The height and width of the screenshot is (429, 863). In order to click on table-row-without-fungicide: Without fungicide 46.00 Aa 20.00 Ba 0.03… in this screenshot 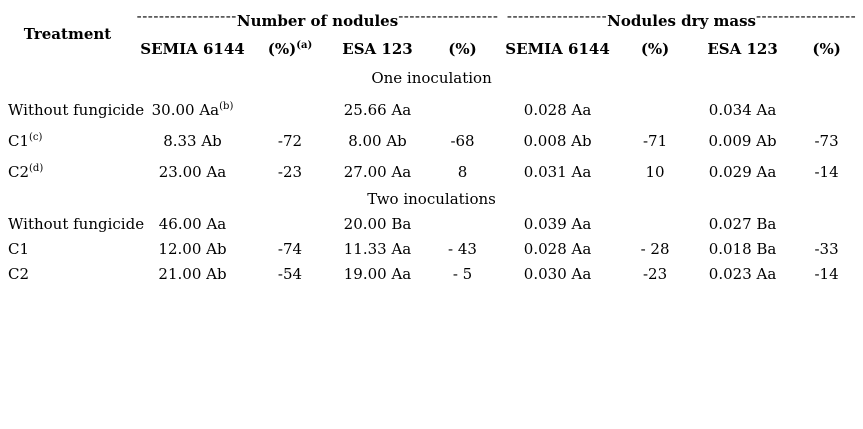, I will do `click(431, 223)`.